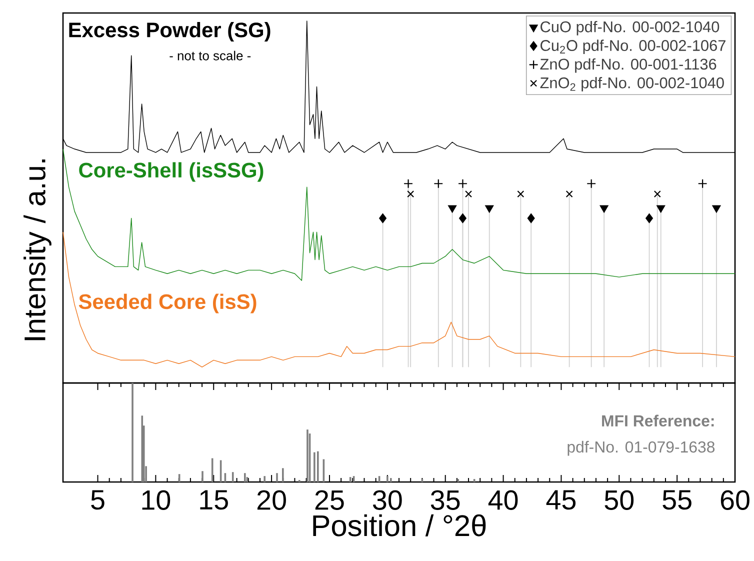  I want to click on x-tick-label: 10, so click(156, 500).